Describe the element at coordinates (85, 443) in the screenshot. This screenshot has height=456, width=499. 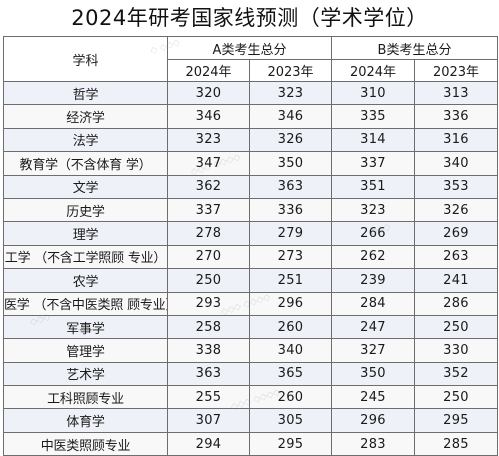
I see `subject-cell: 中医类照顾专业` at that location.